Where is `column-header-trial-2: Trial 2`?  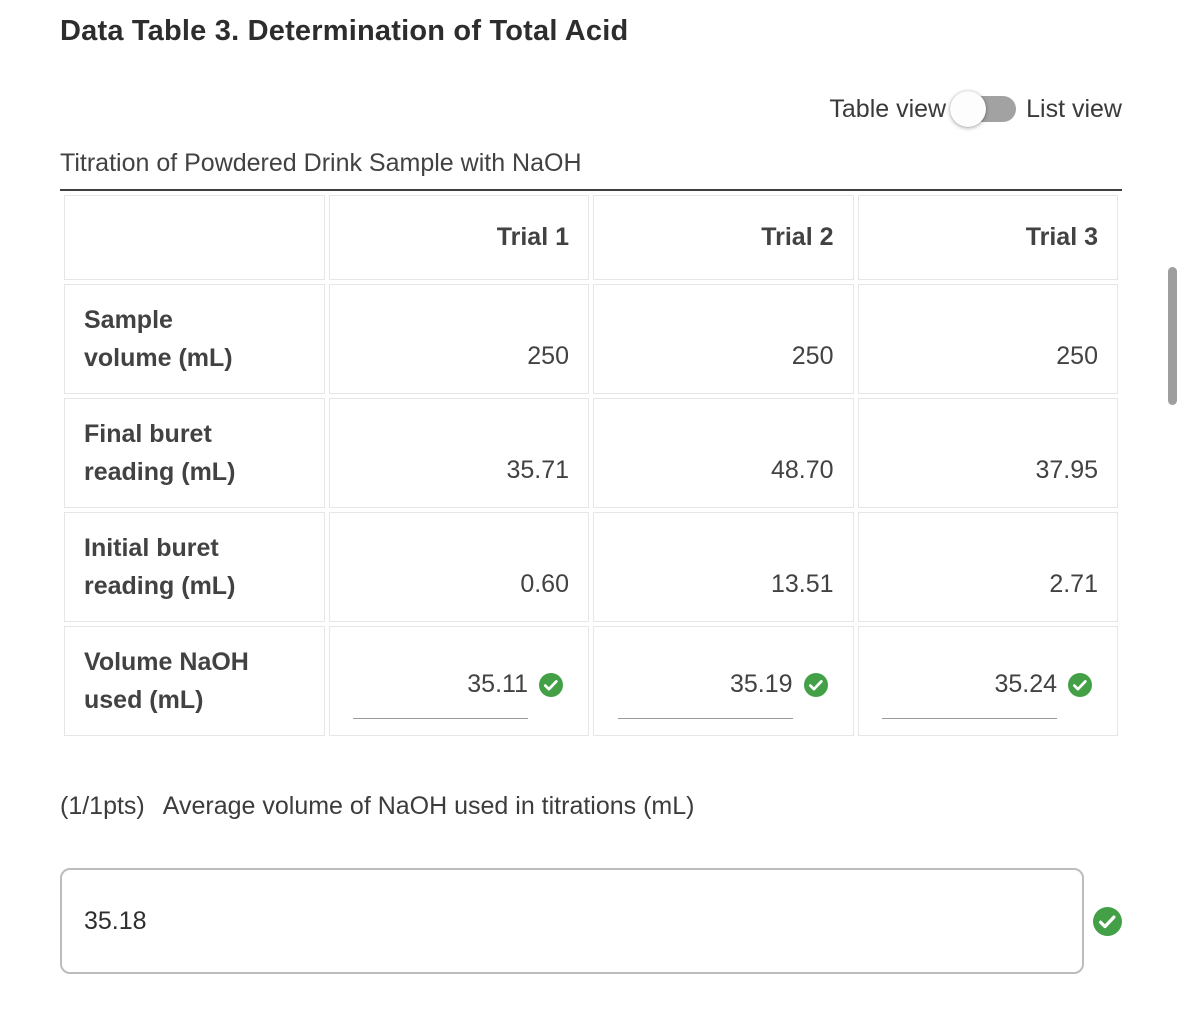 column-header-trial-2: Trial 2 is located at coordinates (723, 237).